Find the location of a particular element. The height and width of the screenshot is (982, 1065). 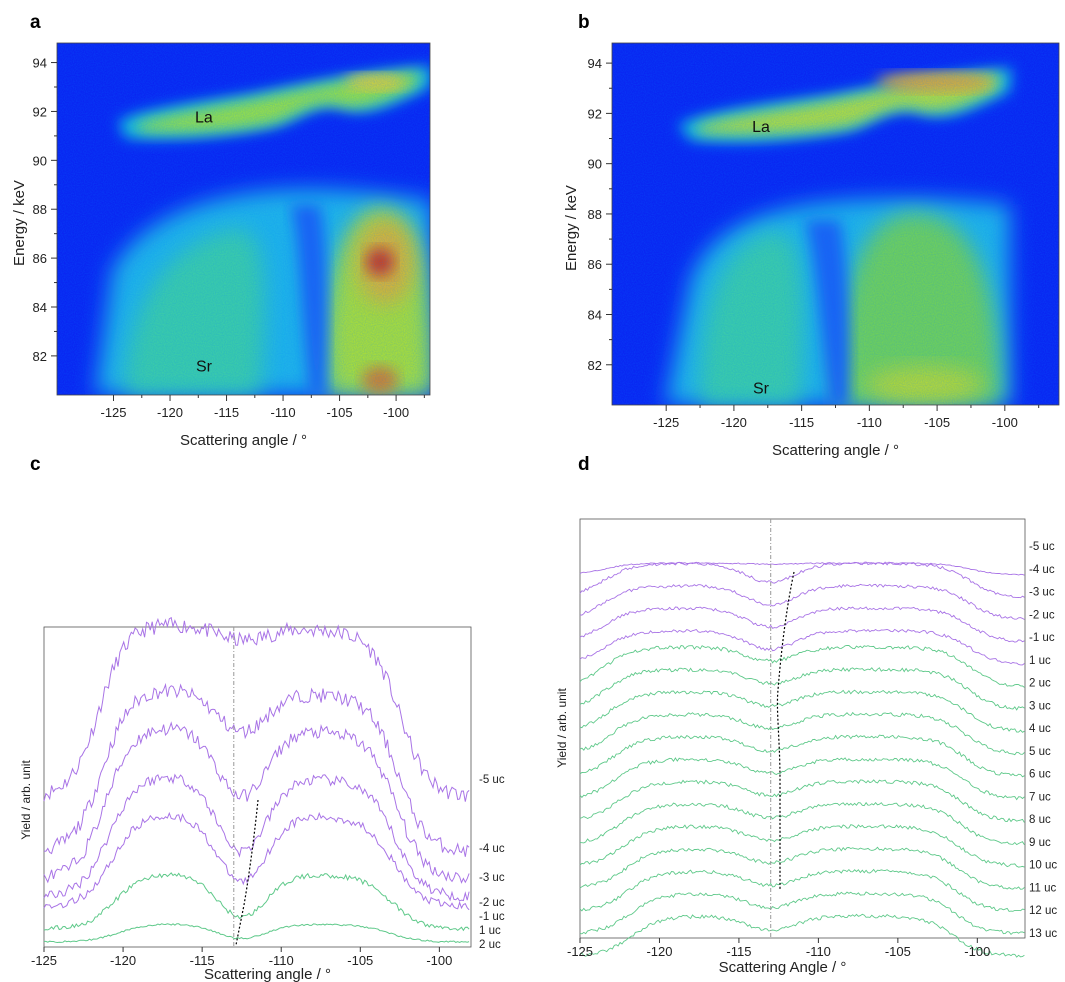

series-label: 9 uc is located at coordinates (1040, 843).